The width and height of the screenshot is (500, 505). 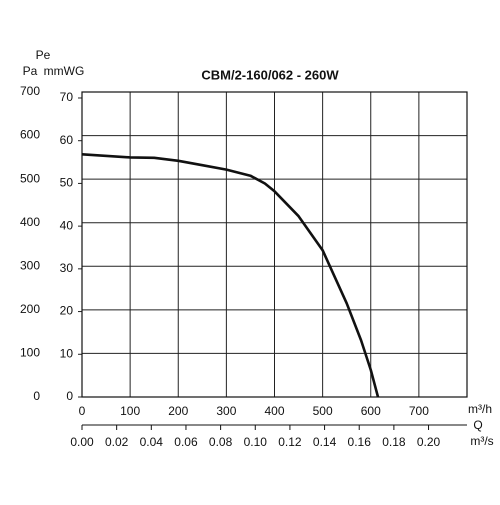 What do you see at coordinates (67, 225) in the screenshot?
I see `y2-tick-label: 40` at bounding box center [67, 225].